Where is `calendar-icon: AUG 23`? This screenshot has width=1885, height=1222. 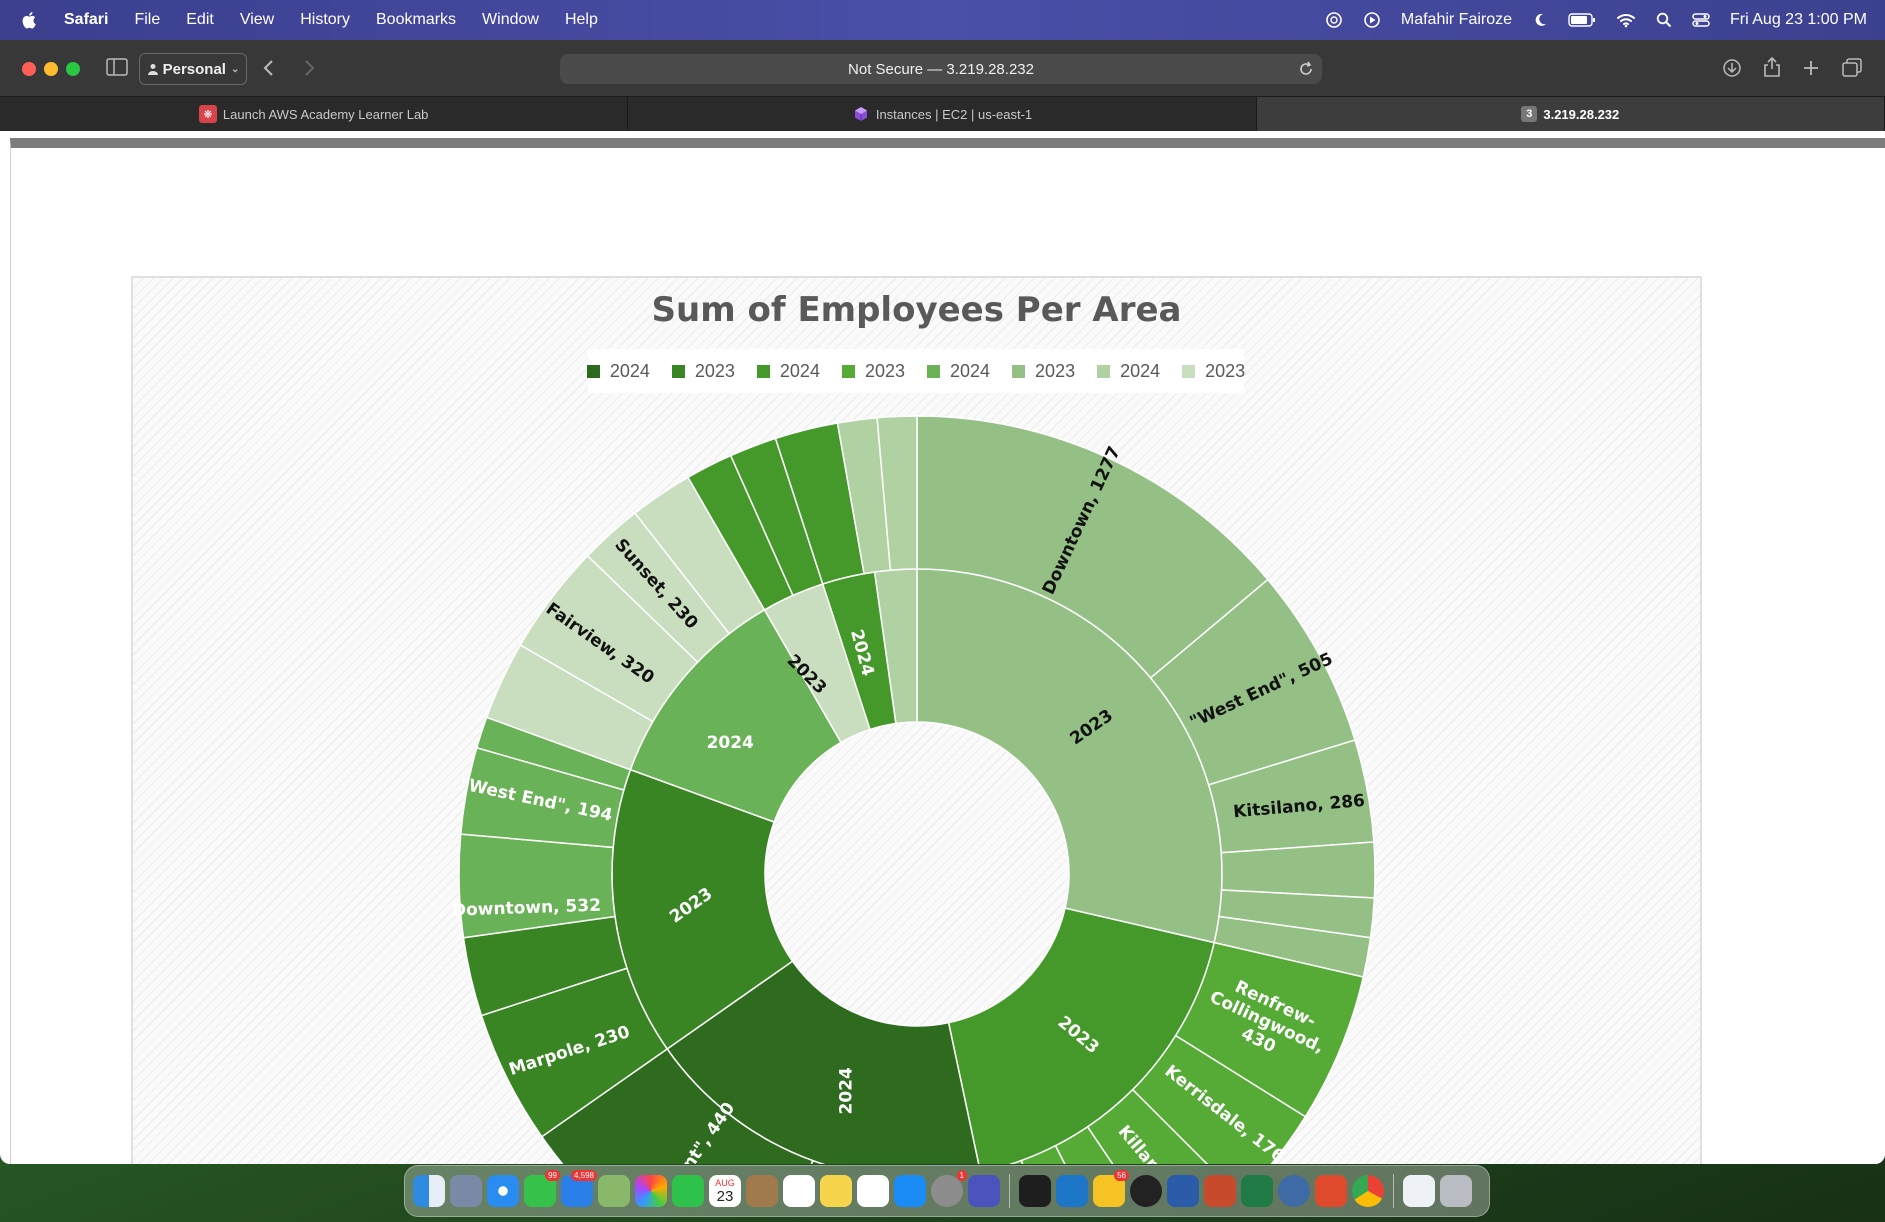 calendar-icon: AUG 23 is located at coordinates (725, 1191).